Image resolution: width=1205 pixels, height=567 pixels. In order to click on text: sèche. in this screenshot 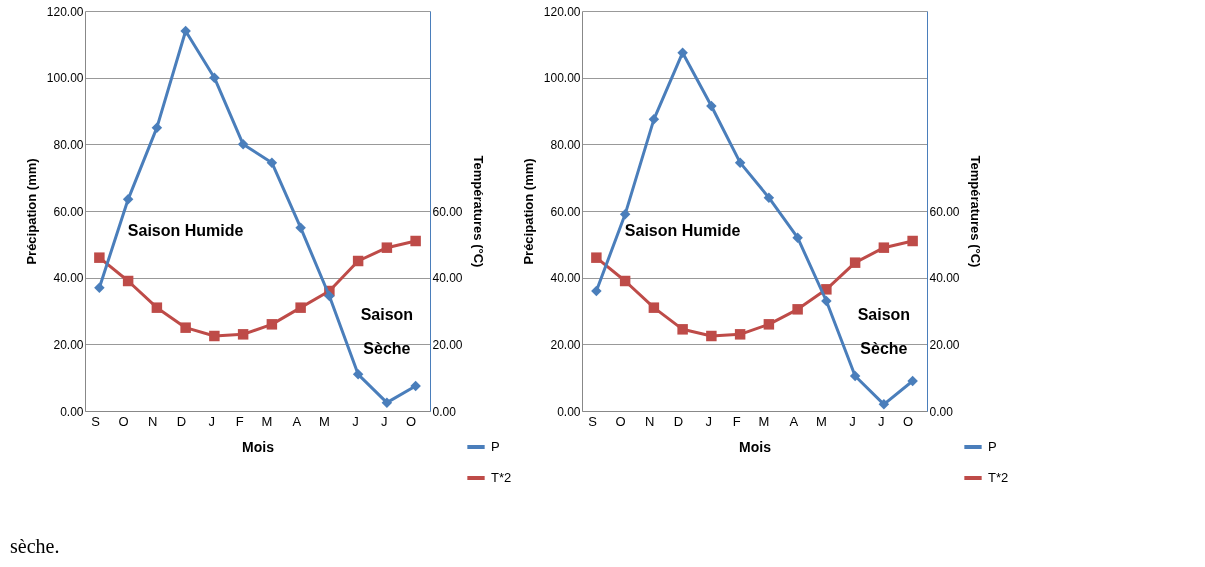, I will do `click(35, 546)`.